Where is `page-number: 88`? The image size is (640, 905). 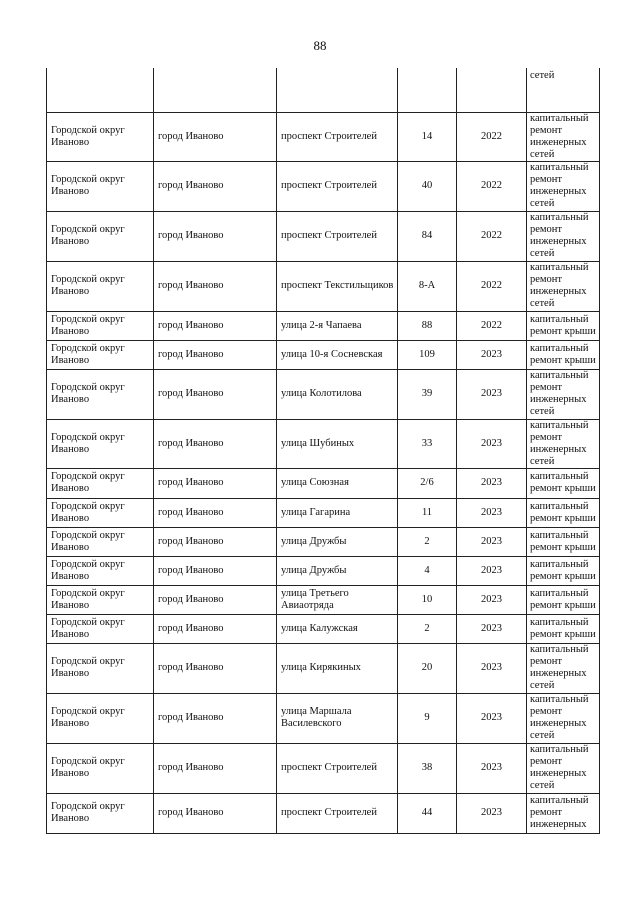 page-number: 88 is located at coordinates (320, 45).